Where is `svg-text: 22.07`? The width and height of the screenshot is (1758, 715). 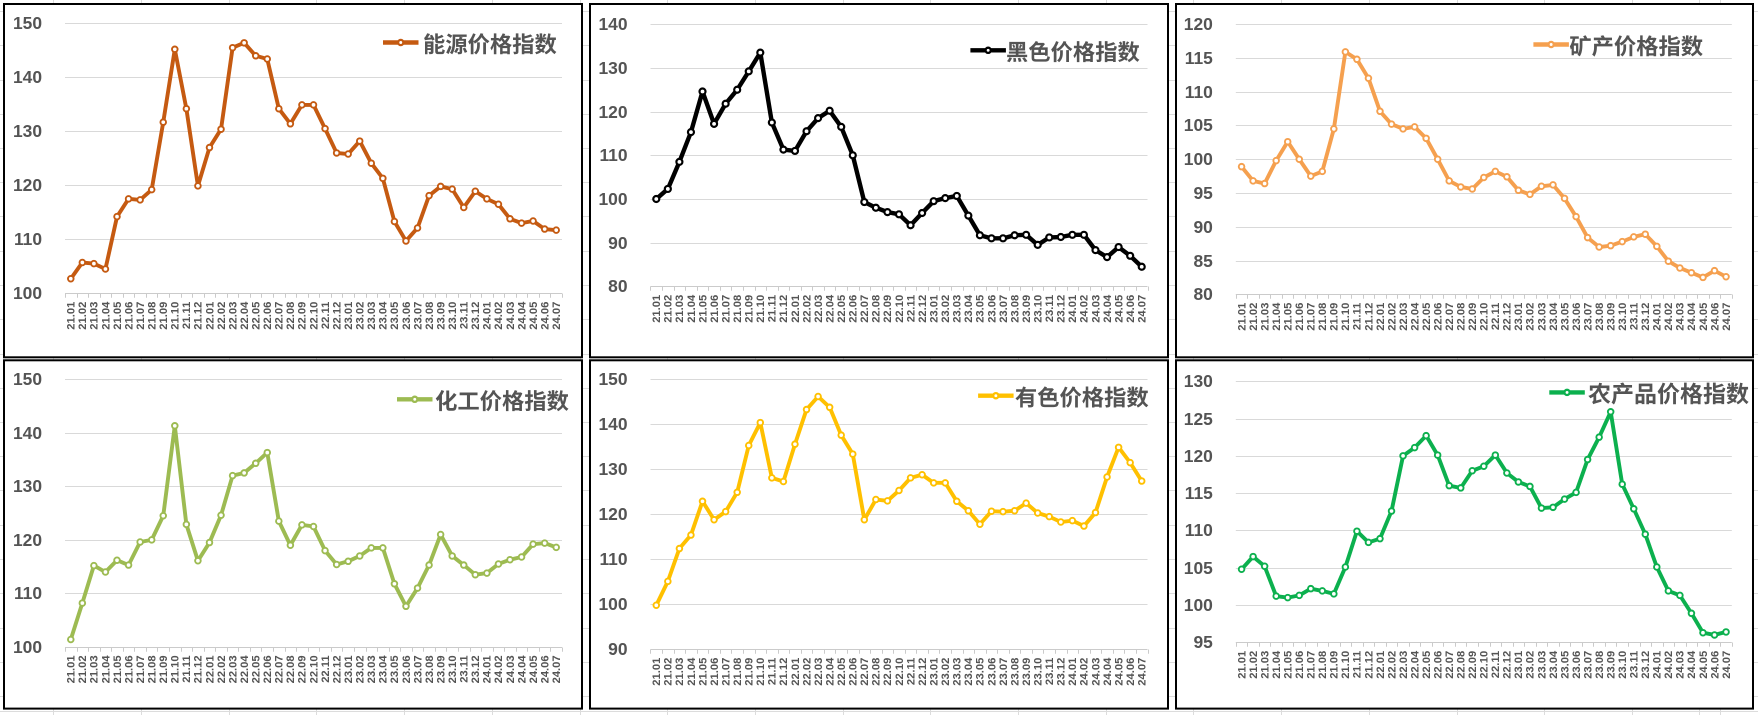 svg-text: 22.07 is located at coordinates (1450, 665).